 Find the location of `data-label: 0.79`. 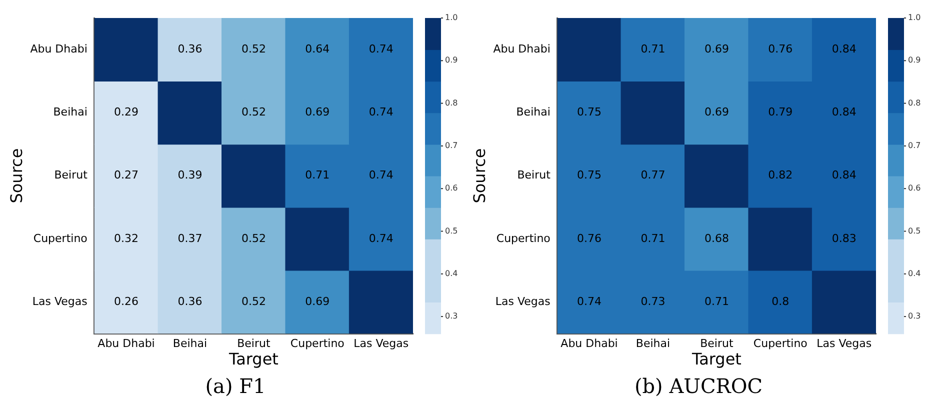

data-label: 0.79 is located at coordinates (780, 112).